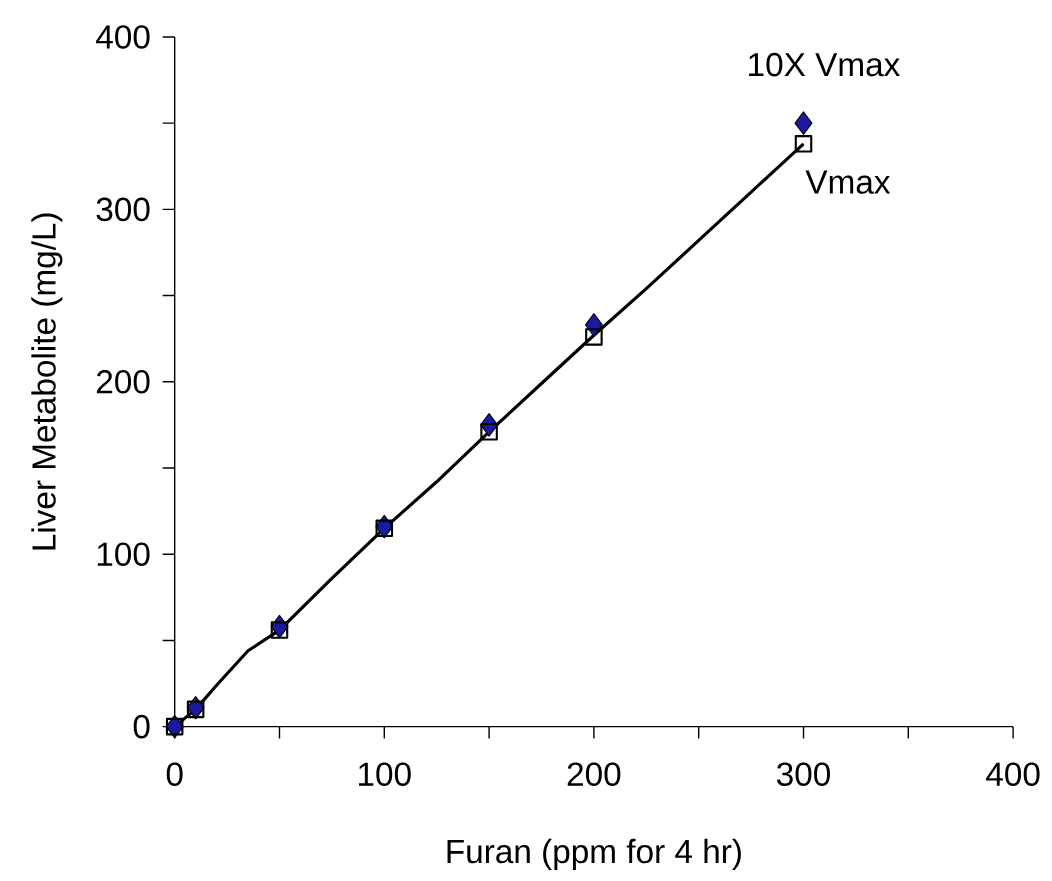 The height and width of the screenshot is (881, 1052). What do you see at coordinates (824, 64) in the screenshot?
I see `series-label: 10X Vmax` at bounding box center [824, 64].